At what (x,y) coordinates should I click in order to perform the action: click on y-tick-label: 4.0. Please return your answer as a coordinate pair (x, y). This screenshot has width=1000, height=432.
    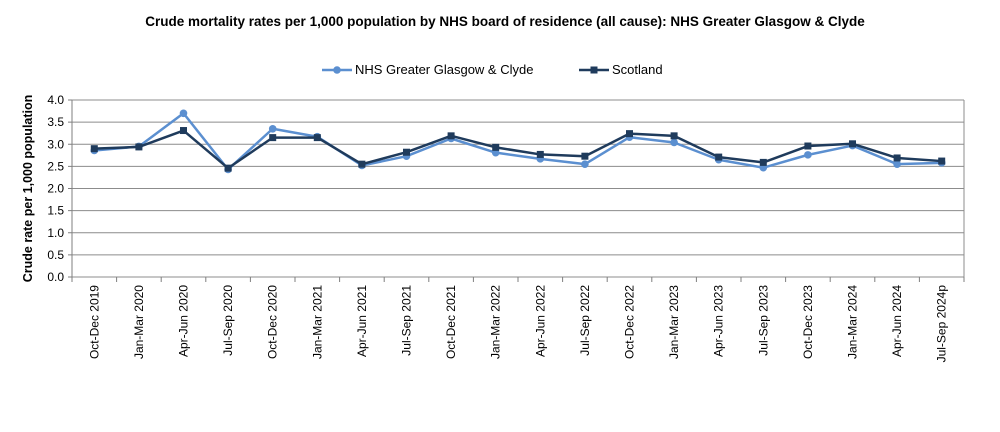
    Looking at the image, I should click on (55, 100).